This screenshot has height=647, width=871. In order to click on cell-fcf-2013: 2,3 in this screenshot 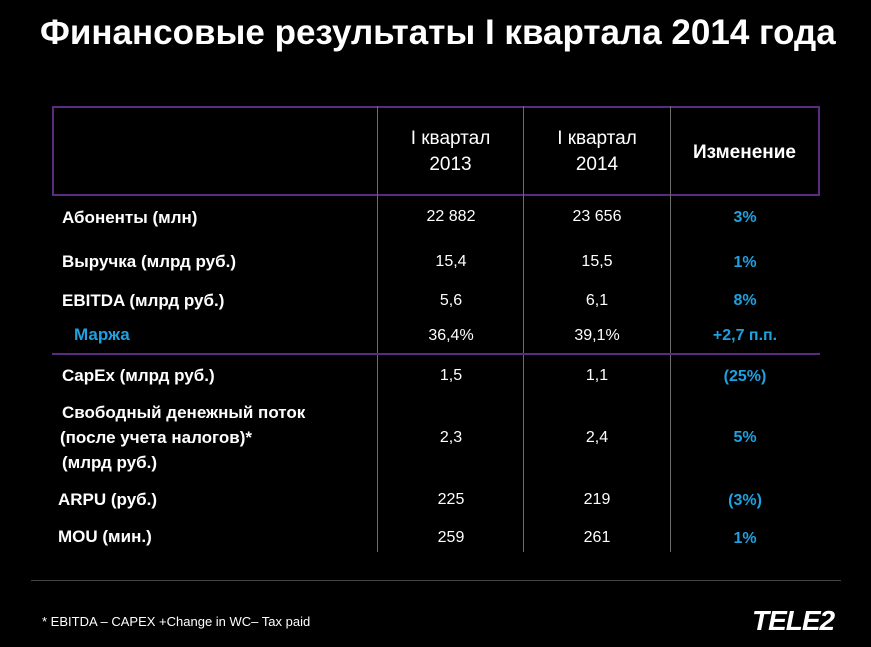, I will do `click(451, 437)`.